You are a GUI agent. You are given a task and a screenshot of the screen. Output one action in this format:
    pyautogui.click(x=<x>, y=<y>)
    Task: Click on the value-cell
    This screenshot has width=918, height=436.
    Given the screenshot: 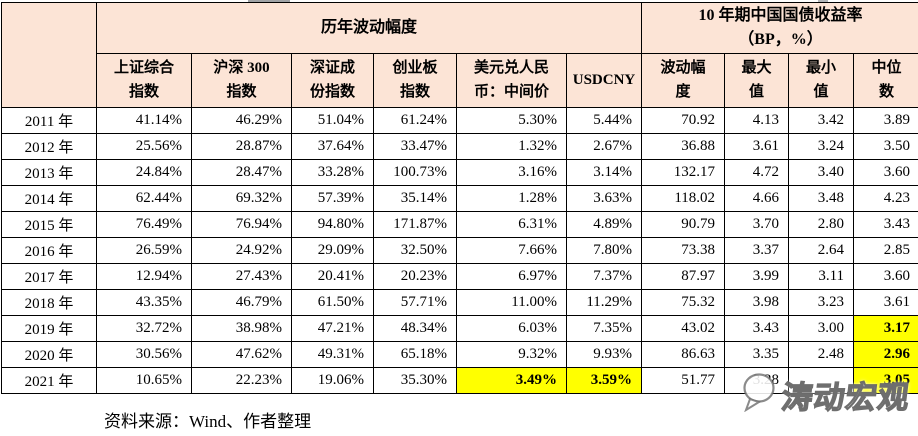 What is the action you would take?
    pyautogui.click(x=821, y=380)
    